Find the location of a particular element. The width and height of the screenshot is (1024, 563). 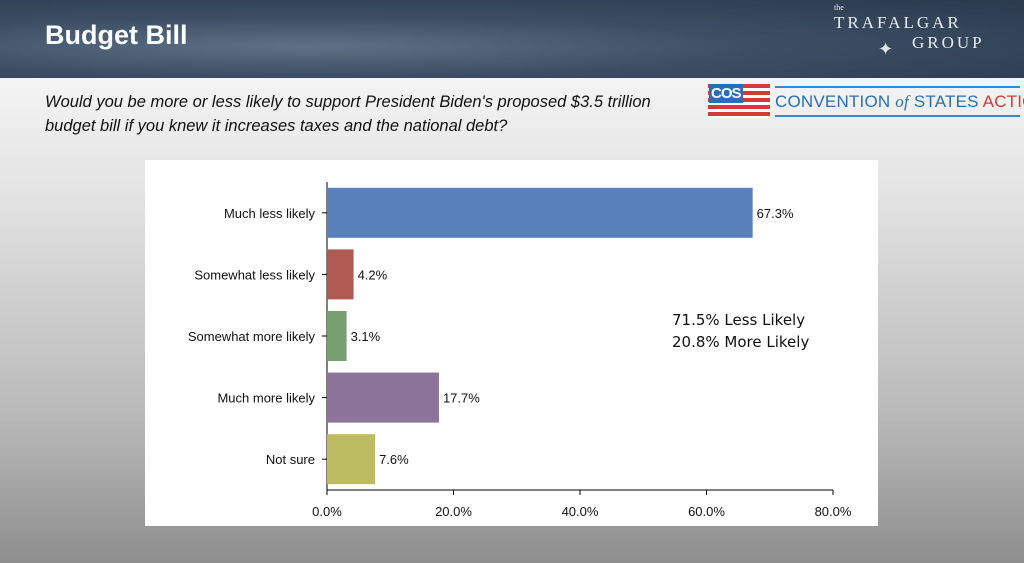

category-label: Not sure is located at coordinates (290, 459).